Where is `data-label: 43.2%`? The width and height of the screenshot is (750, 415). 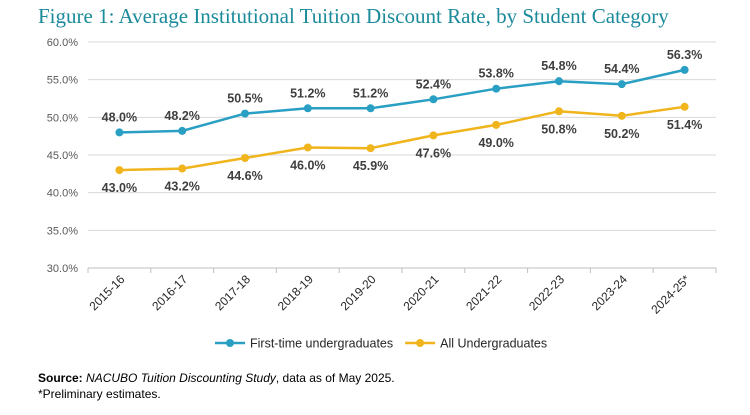 data-label: 43.2% is located at coordinates (181, 187).